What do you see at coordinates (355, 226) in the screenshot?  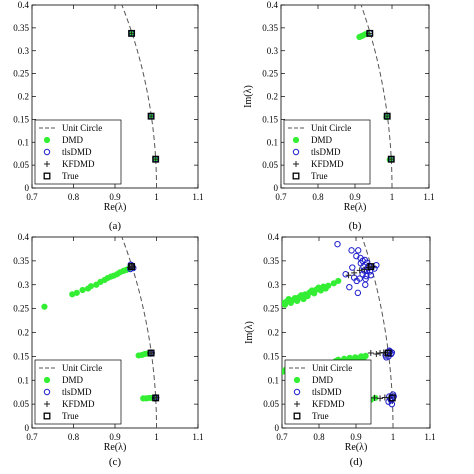 I see `panel-label: (b)` at bounding box center [355, 226].